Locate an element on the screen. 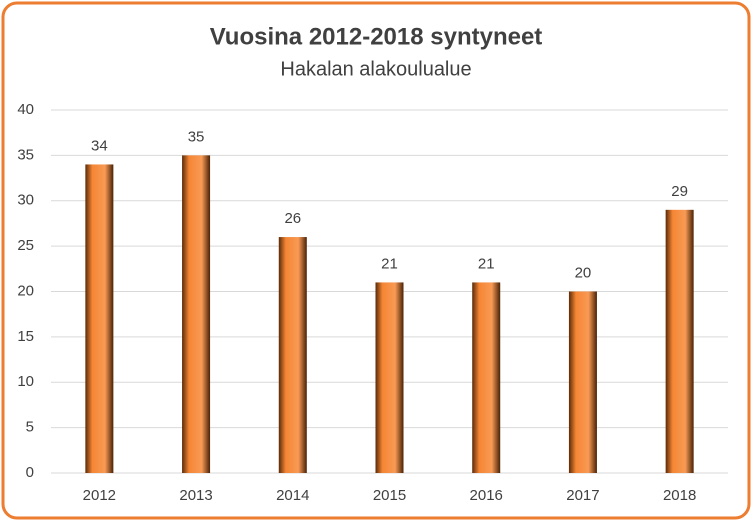 Image resolution: width=753 pixels, height=522 pixels. value-label: 34 is located at coordinates (99, 145).